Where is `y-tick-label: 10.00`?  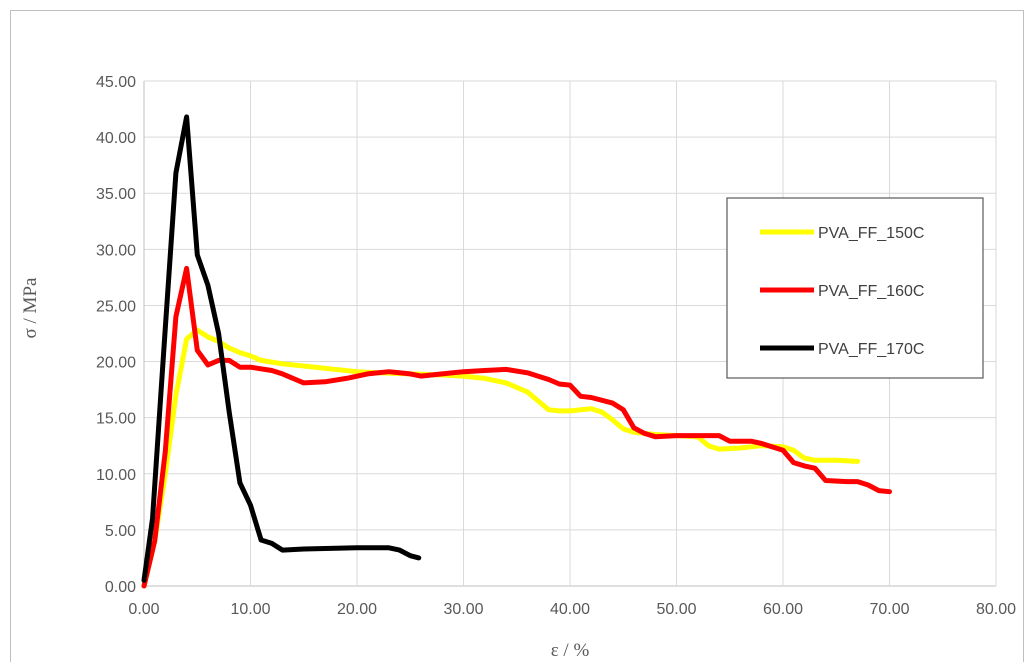
y-tick-label: 10.00 is located at coordinates (116, 475).